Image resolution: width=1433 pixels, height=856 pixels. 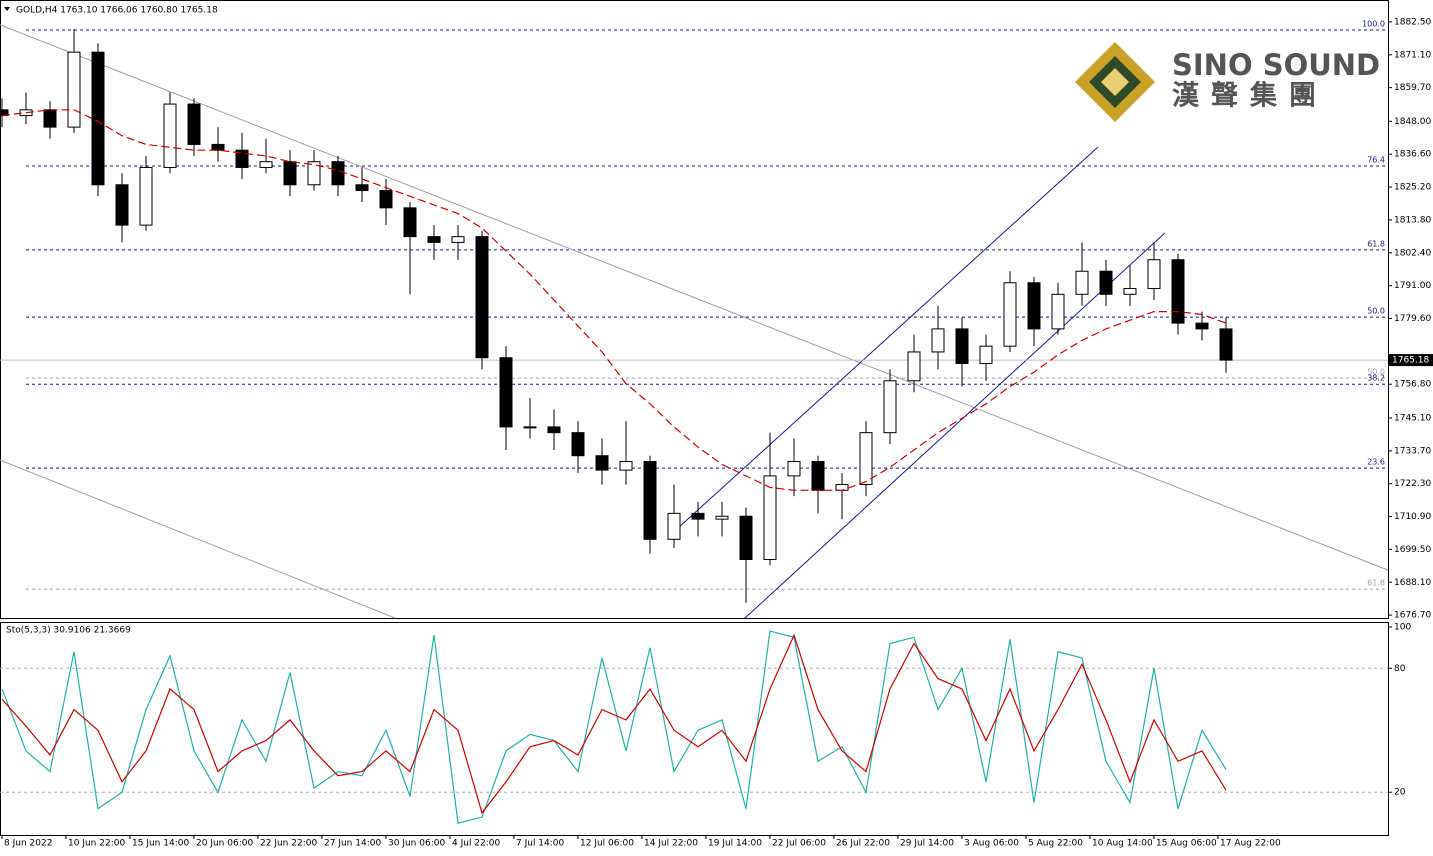 I want to click on x-tick-label: 26 Jul 22:00, so click(x=863, y=844).